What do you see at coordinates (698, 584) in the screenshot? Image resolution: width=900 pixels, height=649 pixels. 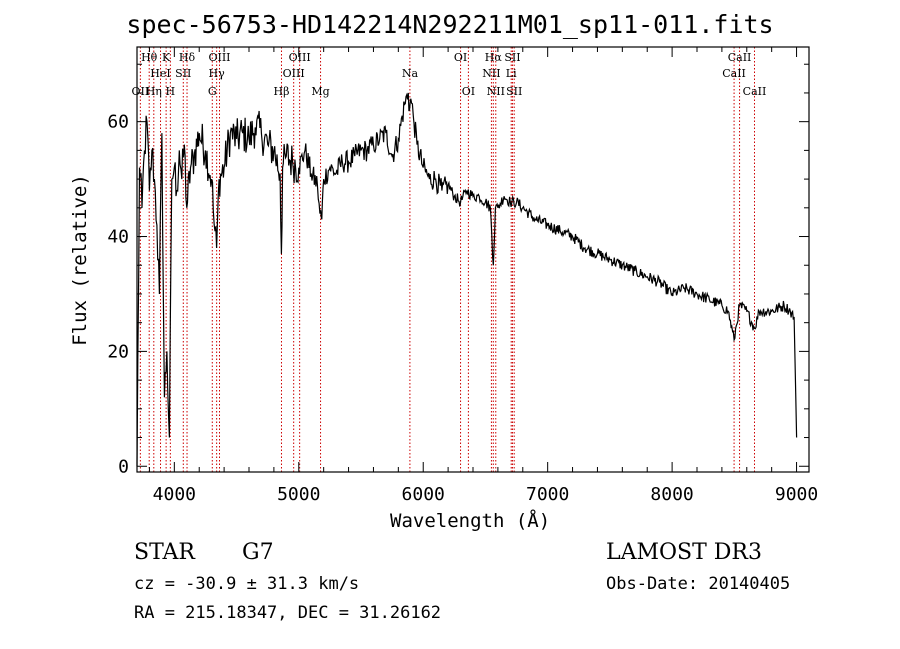 I see `observation-date: Obs-Date: 20140405` at bounding box center [698, 584].